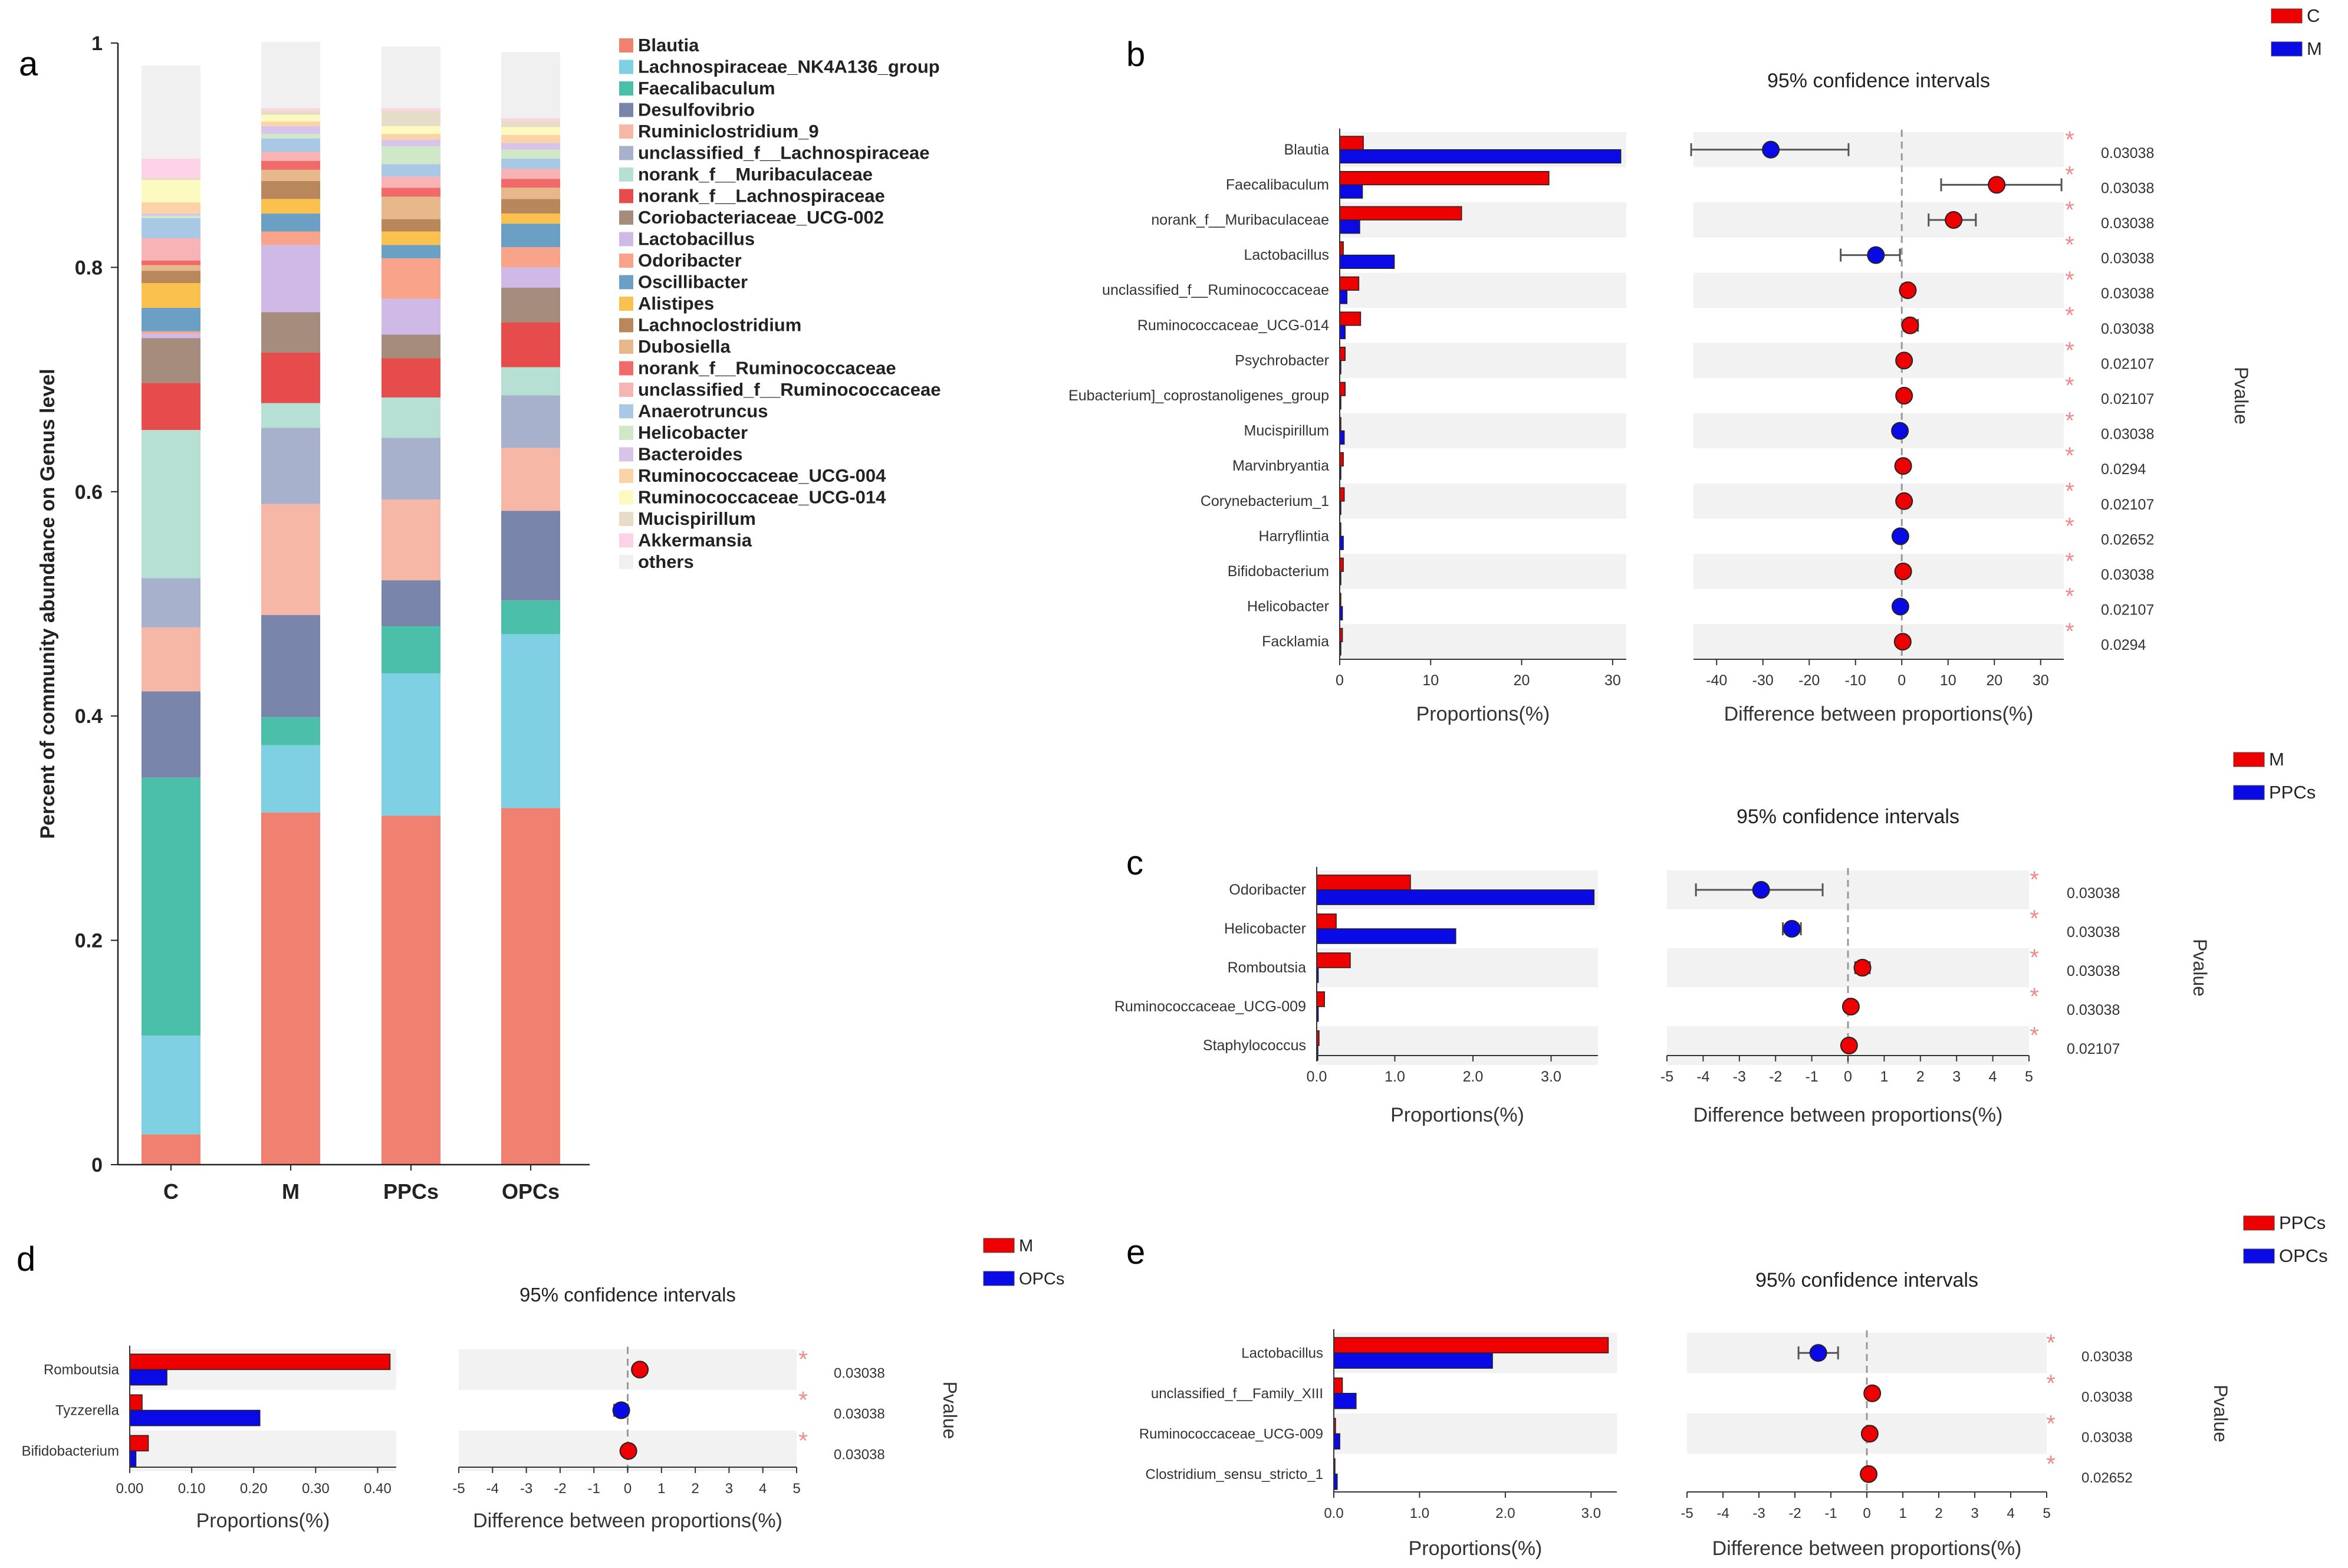  What do you see at coordinates (594, 1489) in the screenshot?
I see `x-tick-label: -1` at bounding box center [594, 1489].